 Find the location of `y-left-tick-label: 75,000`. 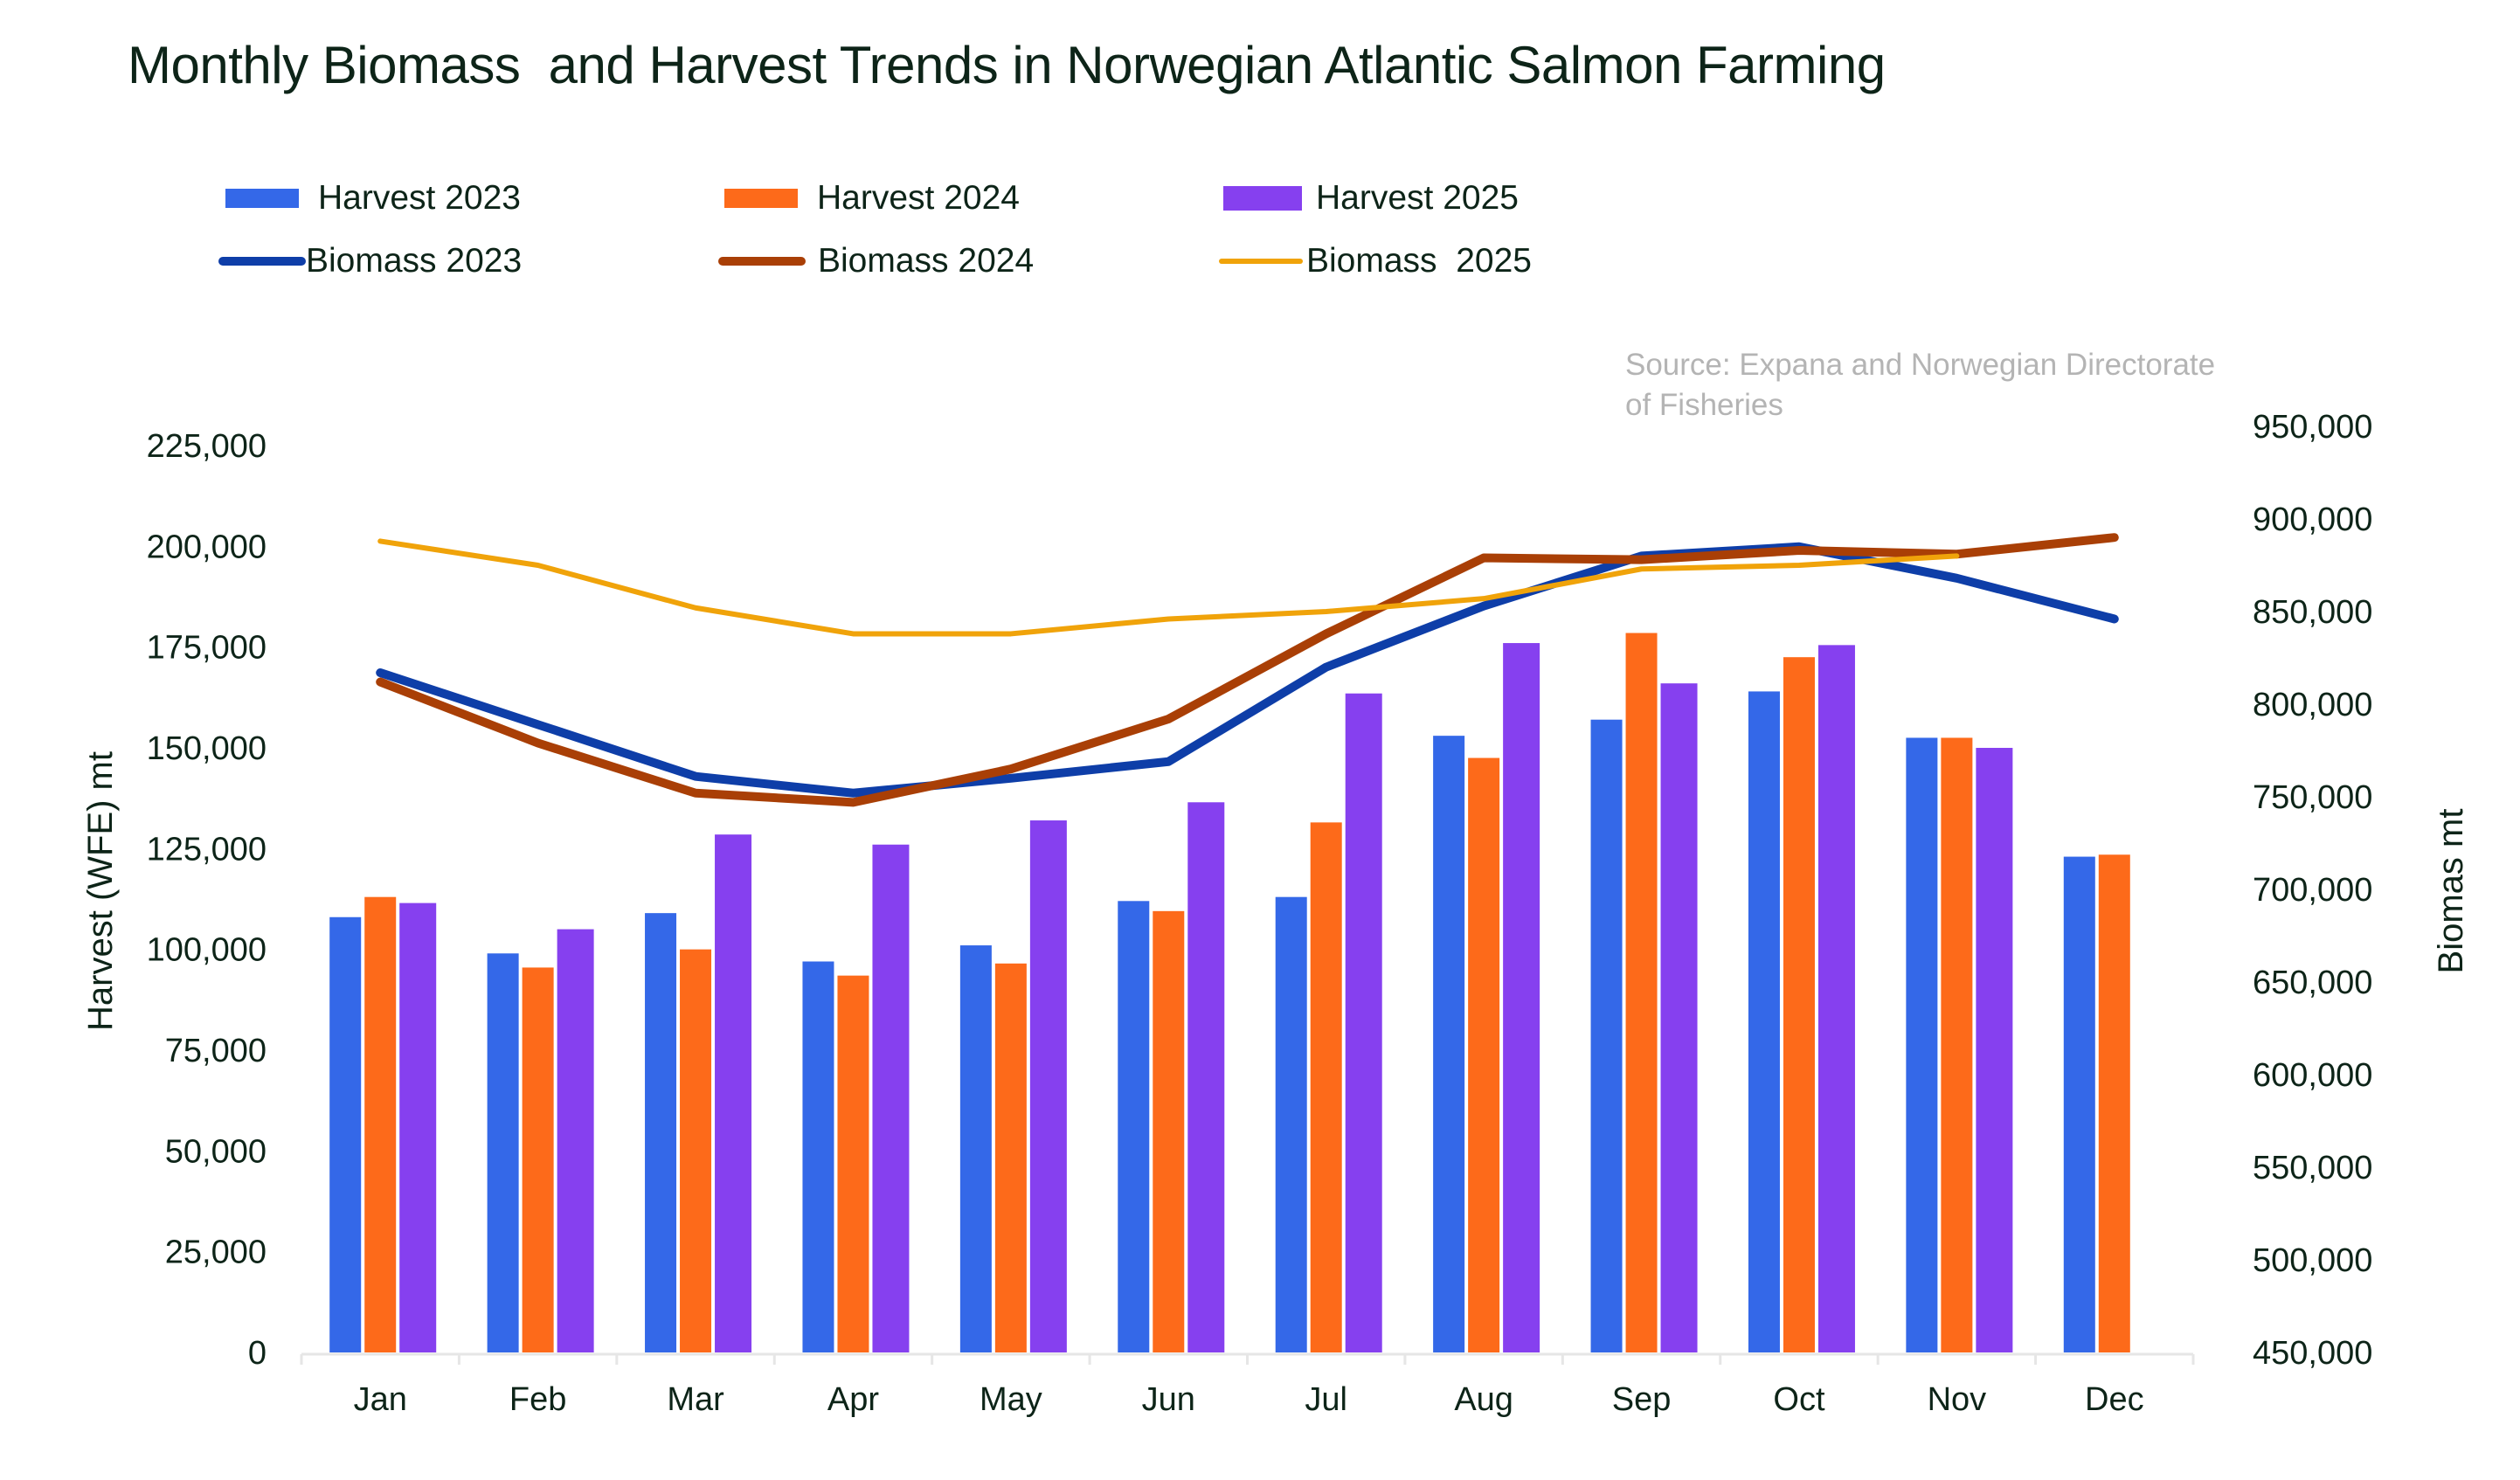

y-left-tick-label: 75,000 is located at coordinates (216, 1051).